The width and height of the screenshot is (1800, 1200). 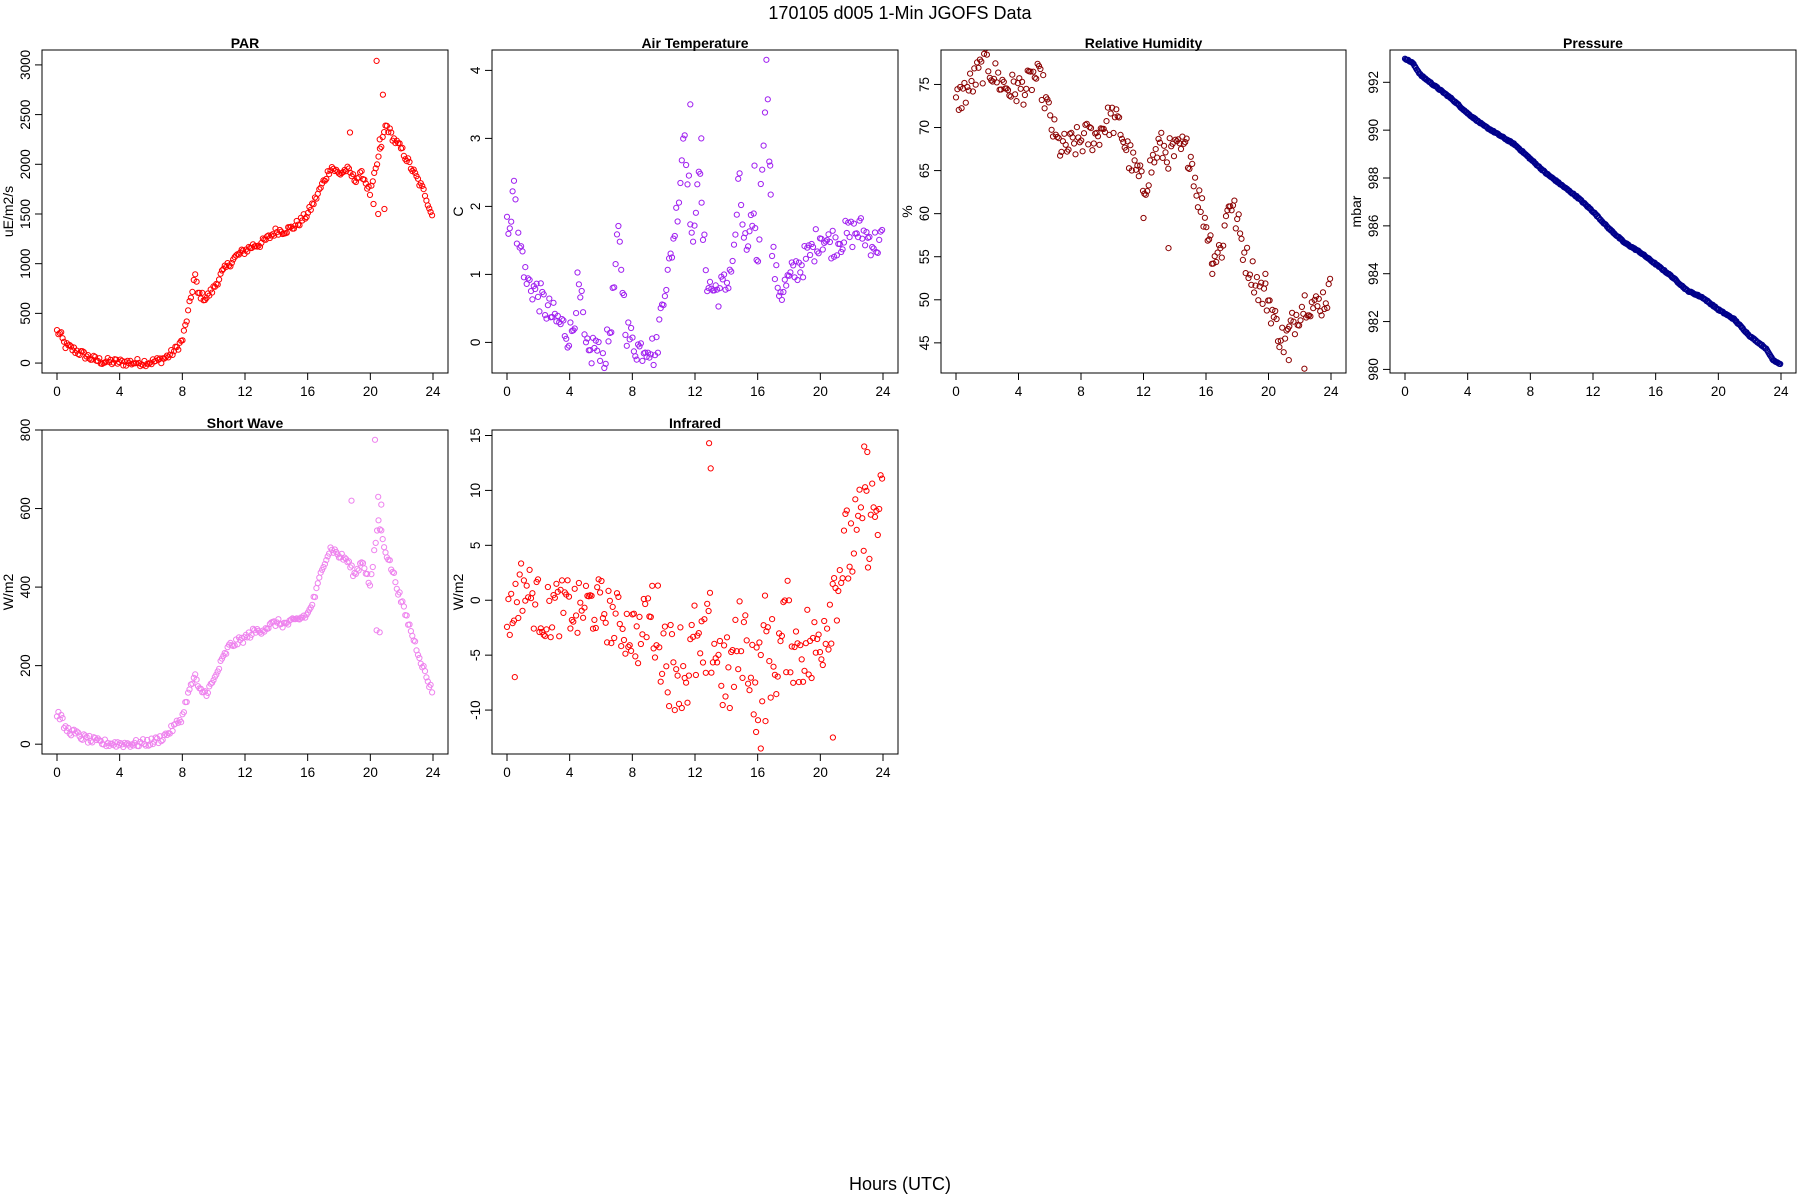 What do you see at coordinates (244, 772) in the screenshot?
I see `x-tick-label: 12` at bounding box center [244, 772].